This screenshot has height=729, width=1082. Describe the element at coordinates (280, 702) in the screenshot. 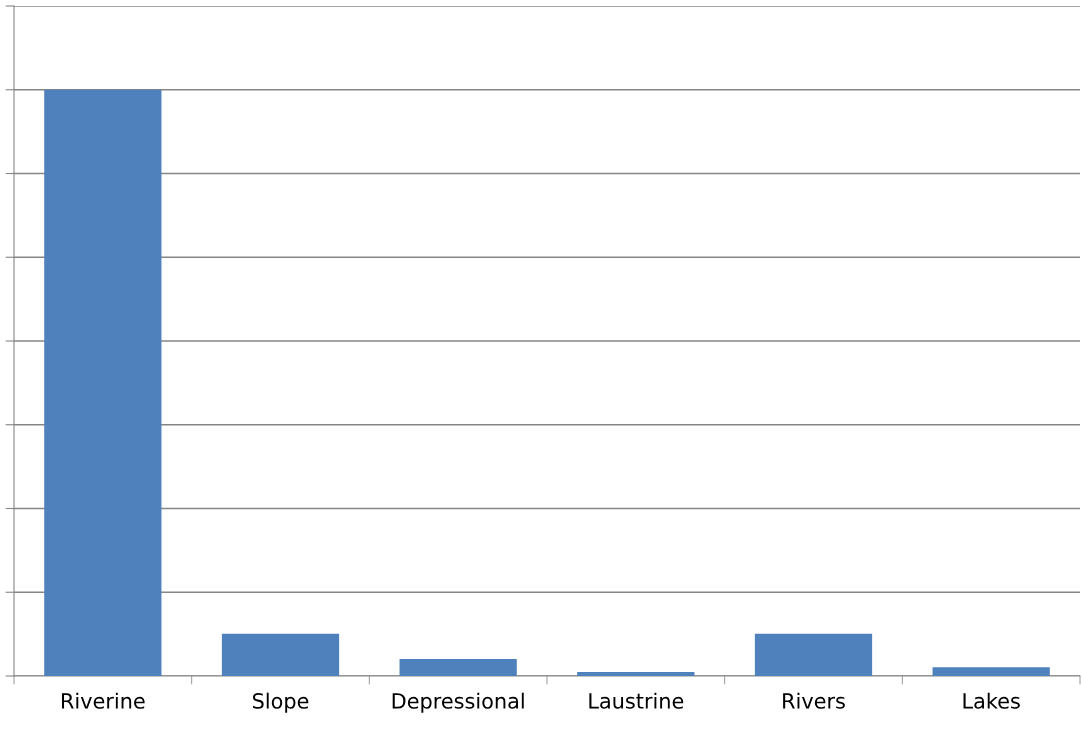

I see `x-tick-label: Slope` at that location.